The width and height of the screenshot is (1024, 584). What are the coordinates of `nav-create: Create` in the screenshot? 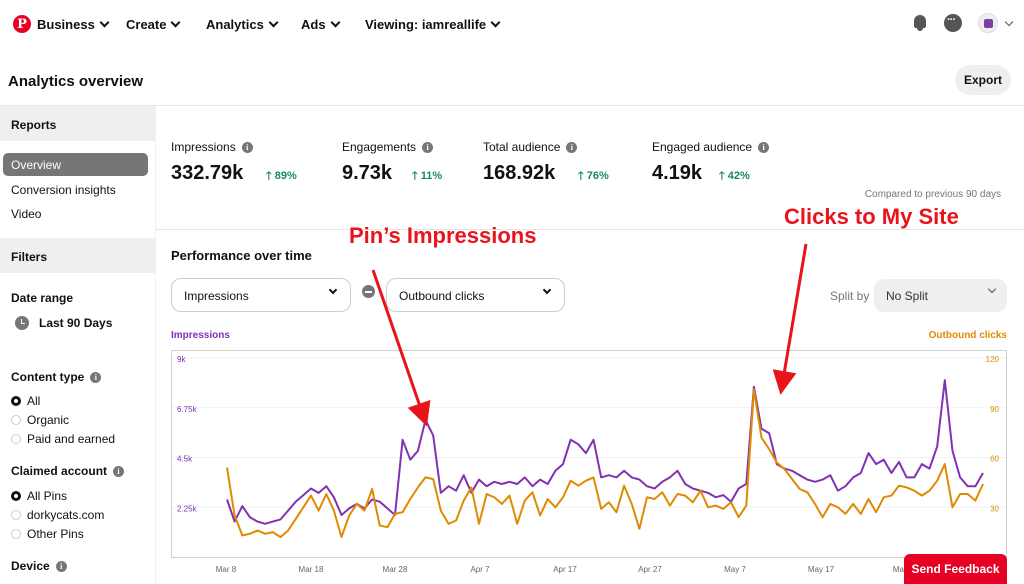 It's located at (153, 24).